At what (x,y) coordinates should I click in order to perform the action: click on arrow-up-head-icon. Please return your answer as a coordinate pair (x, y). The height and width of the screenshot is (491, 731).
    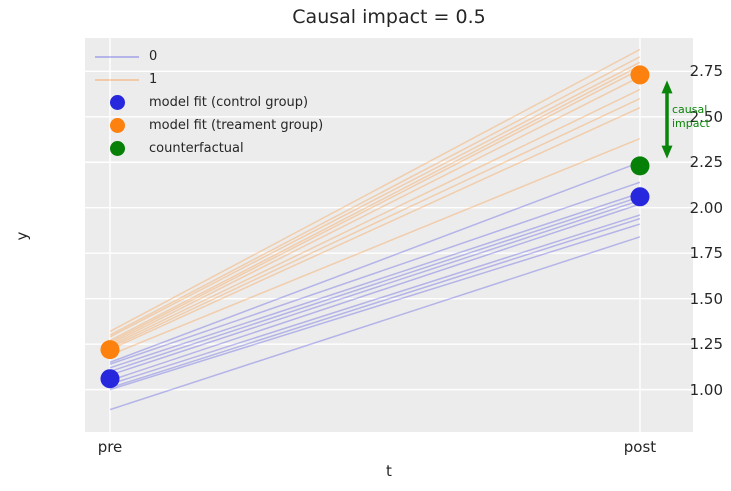
    Looking at the image, I should click on (667, 87).